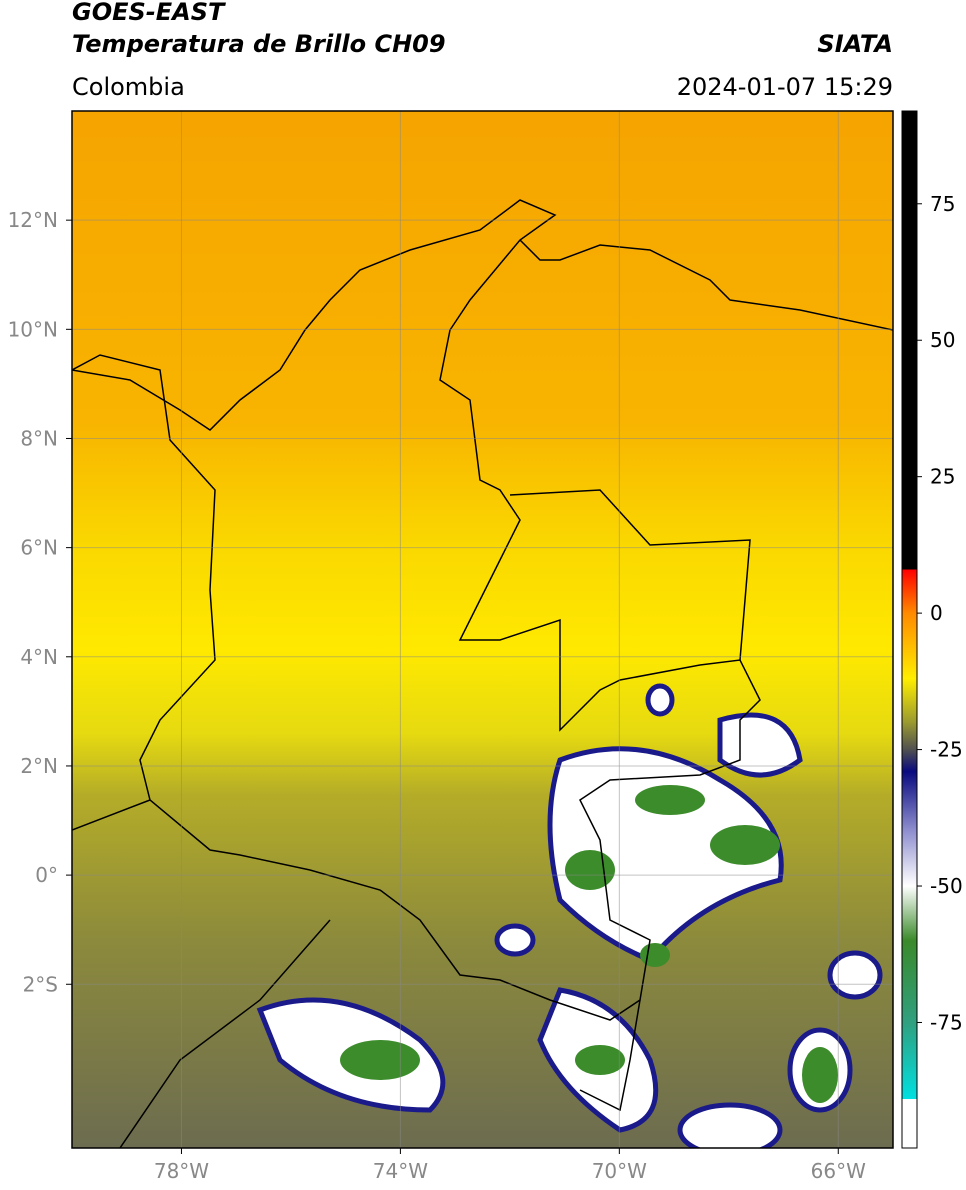 The image size is (966, 1190). What do you see at coordinates (946, 1022) in the screenshot?
I see `colorbar-tick-label: -75` at bounding box center [946, 1022].